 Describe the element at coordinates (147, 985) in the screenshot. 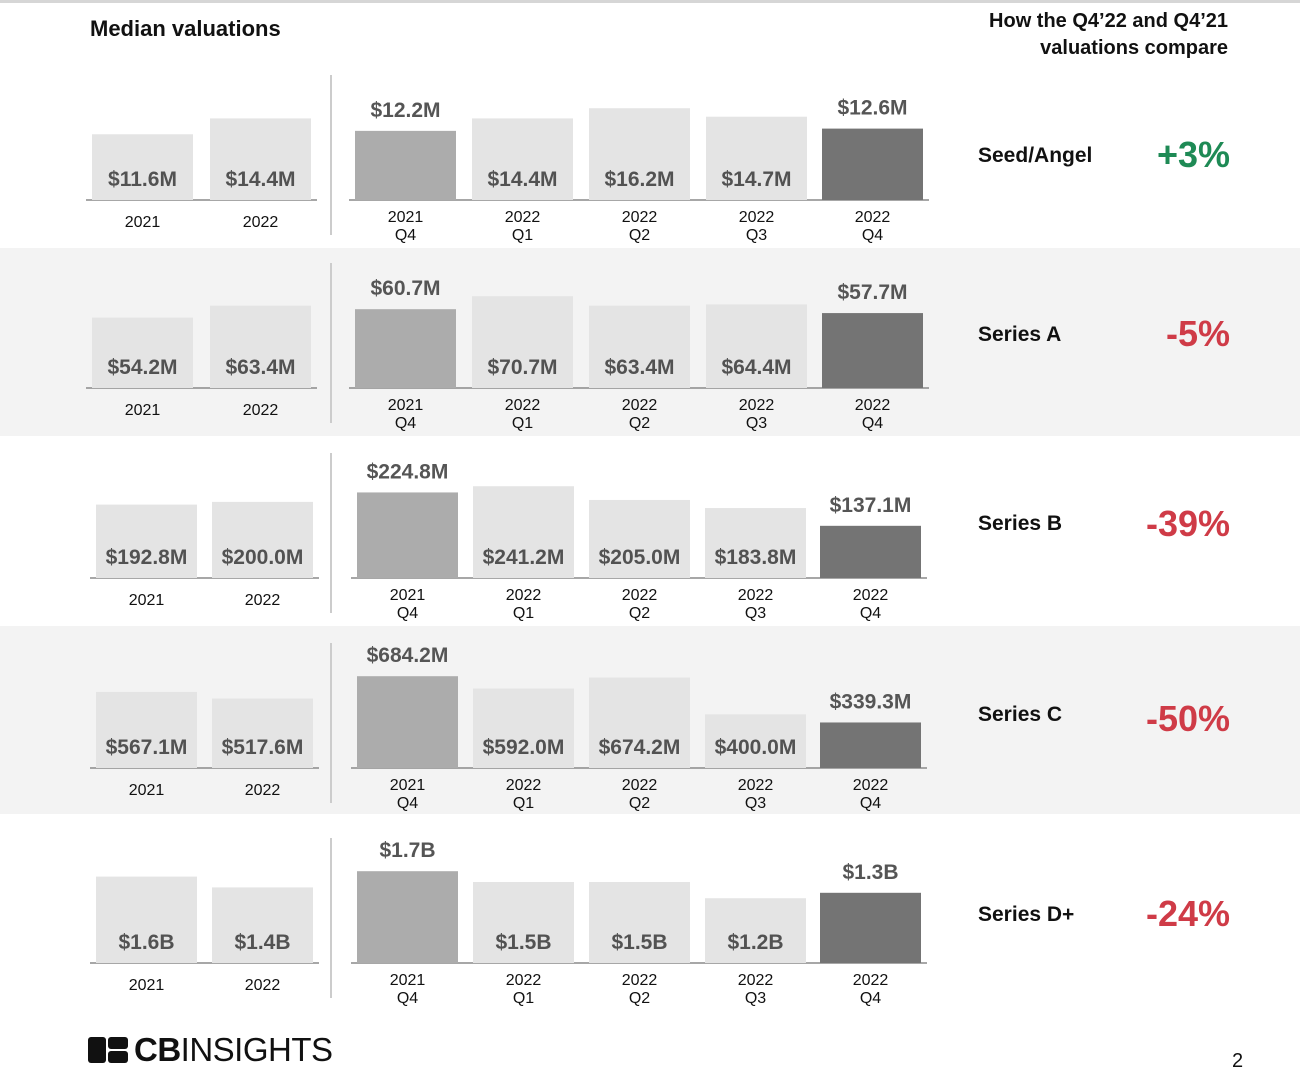

I see `annual-tick-series-d-2021: 2021` at that location.